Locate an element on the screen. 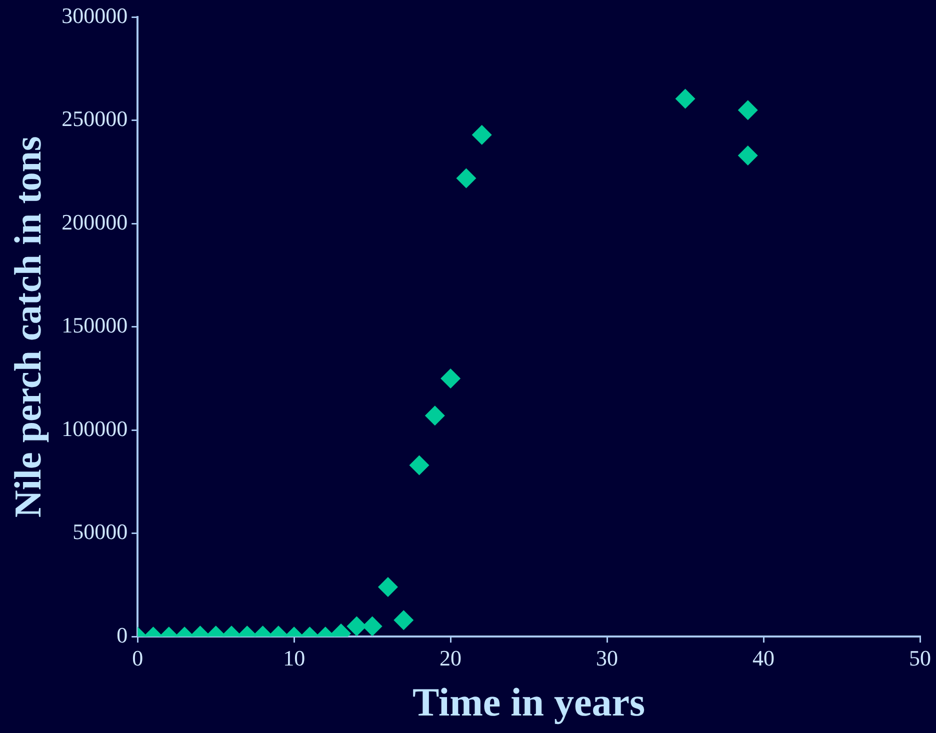 The image size is (936, 733). x-tick-label: 20 is located at coordinates (451, 658).